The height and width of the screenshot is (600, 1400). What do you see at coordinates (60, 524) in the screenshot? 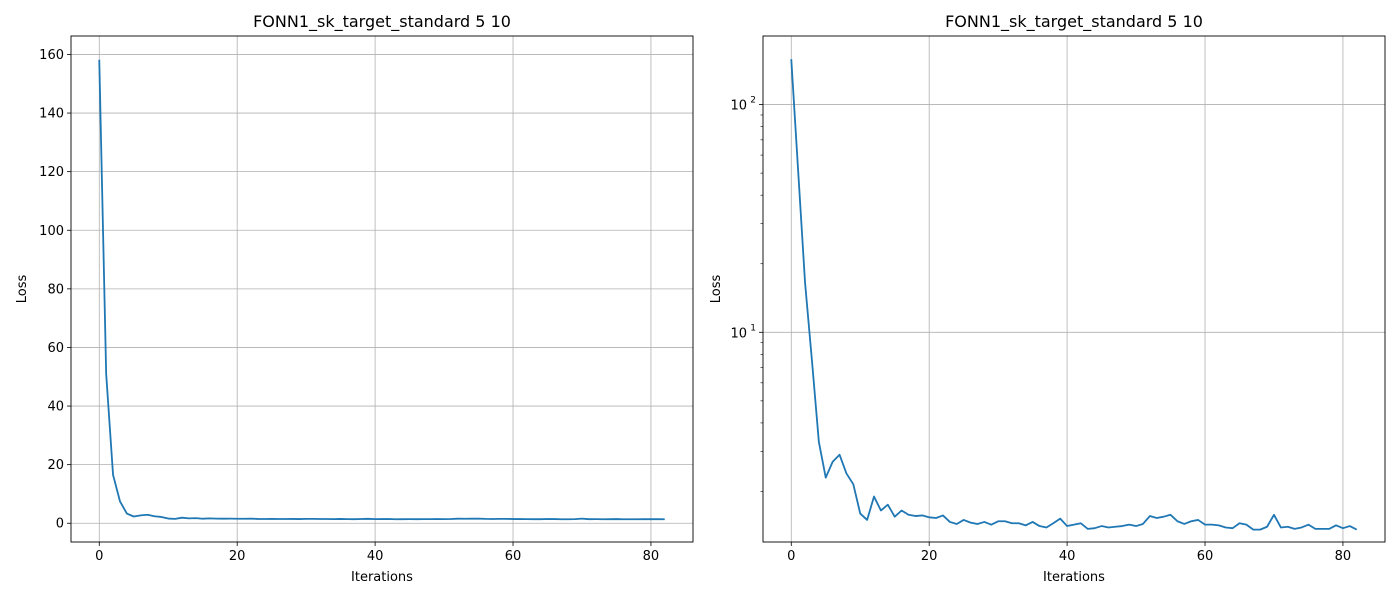
I see `y-tick-label: 0` at bounding box center [60, 524].